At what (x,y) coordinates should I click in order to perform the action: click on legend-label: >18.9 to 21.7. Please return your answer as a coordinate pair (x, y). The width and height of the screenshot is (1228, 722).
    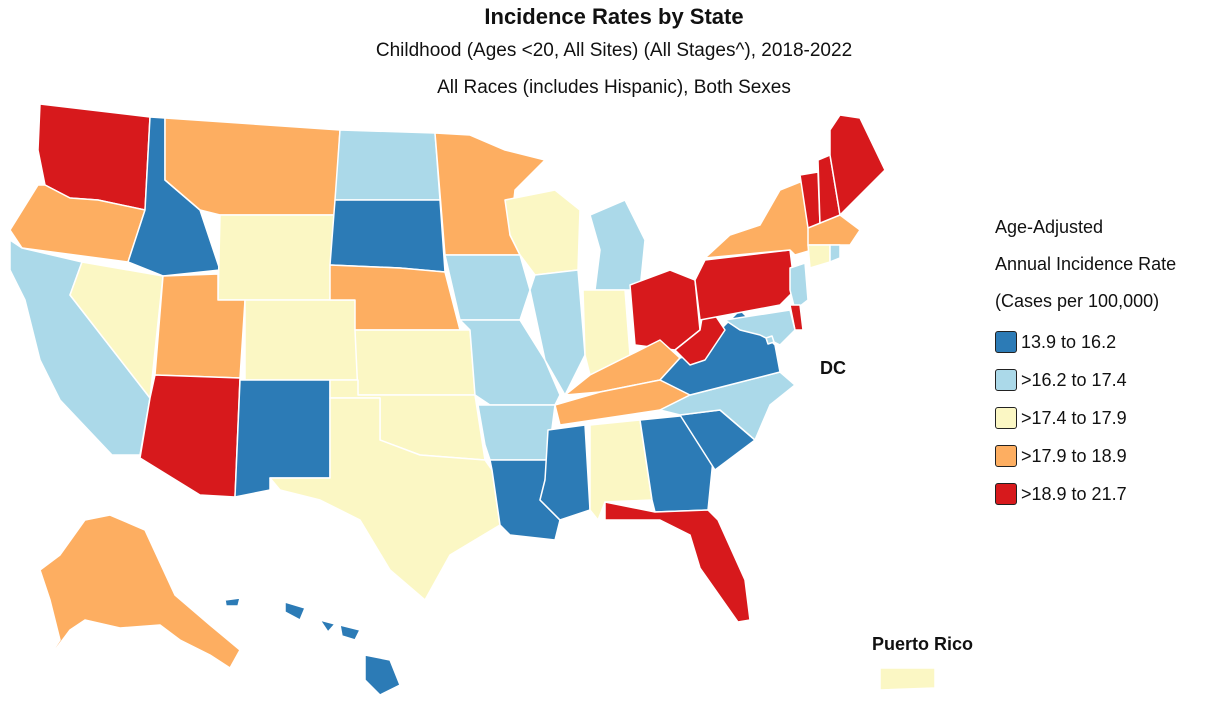
    Looking at the image, I should click on (1074, 493).